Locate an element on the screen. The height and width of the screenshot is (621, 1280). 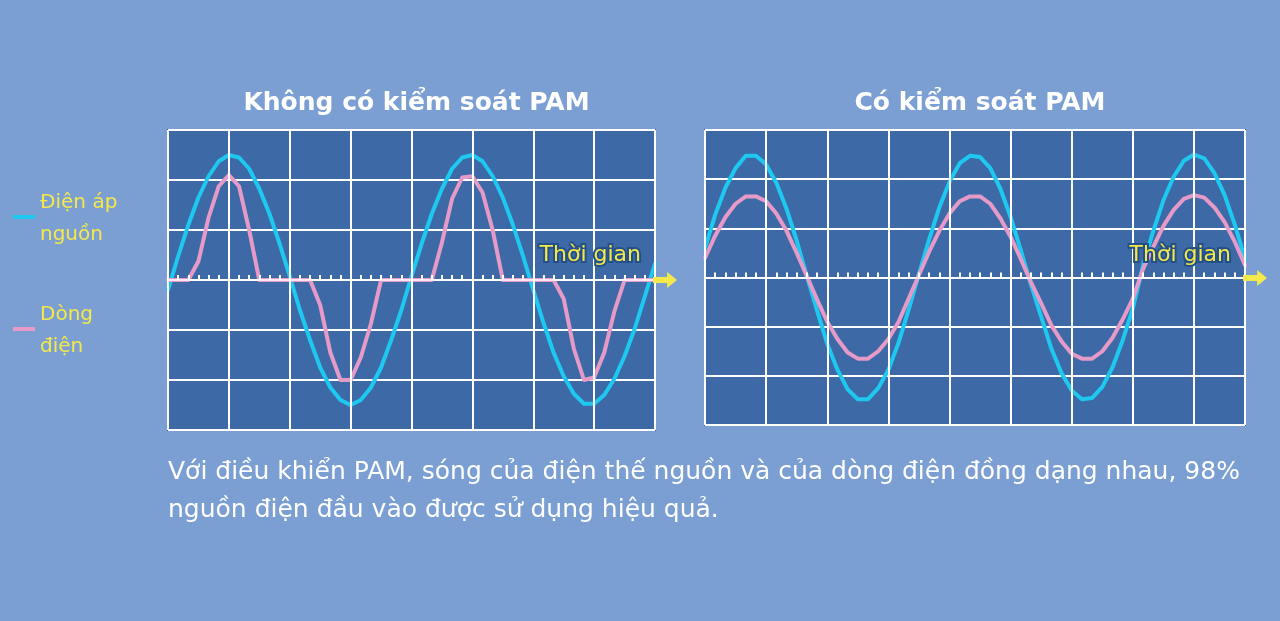
chart-title: Có kiểm soát PAM is located at coordinates (980, 101).